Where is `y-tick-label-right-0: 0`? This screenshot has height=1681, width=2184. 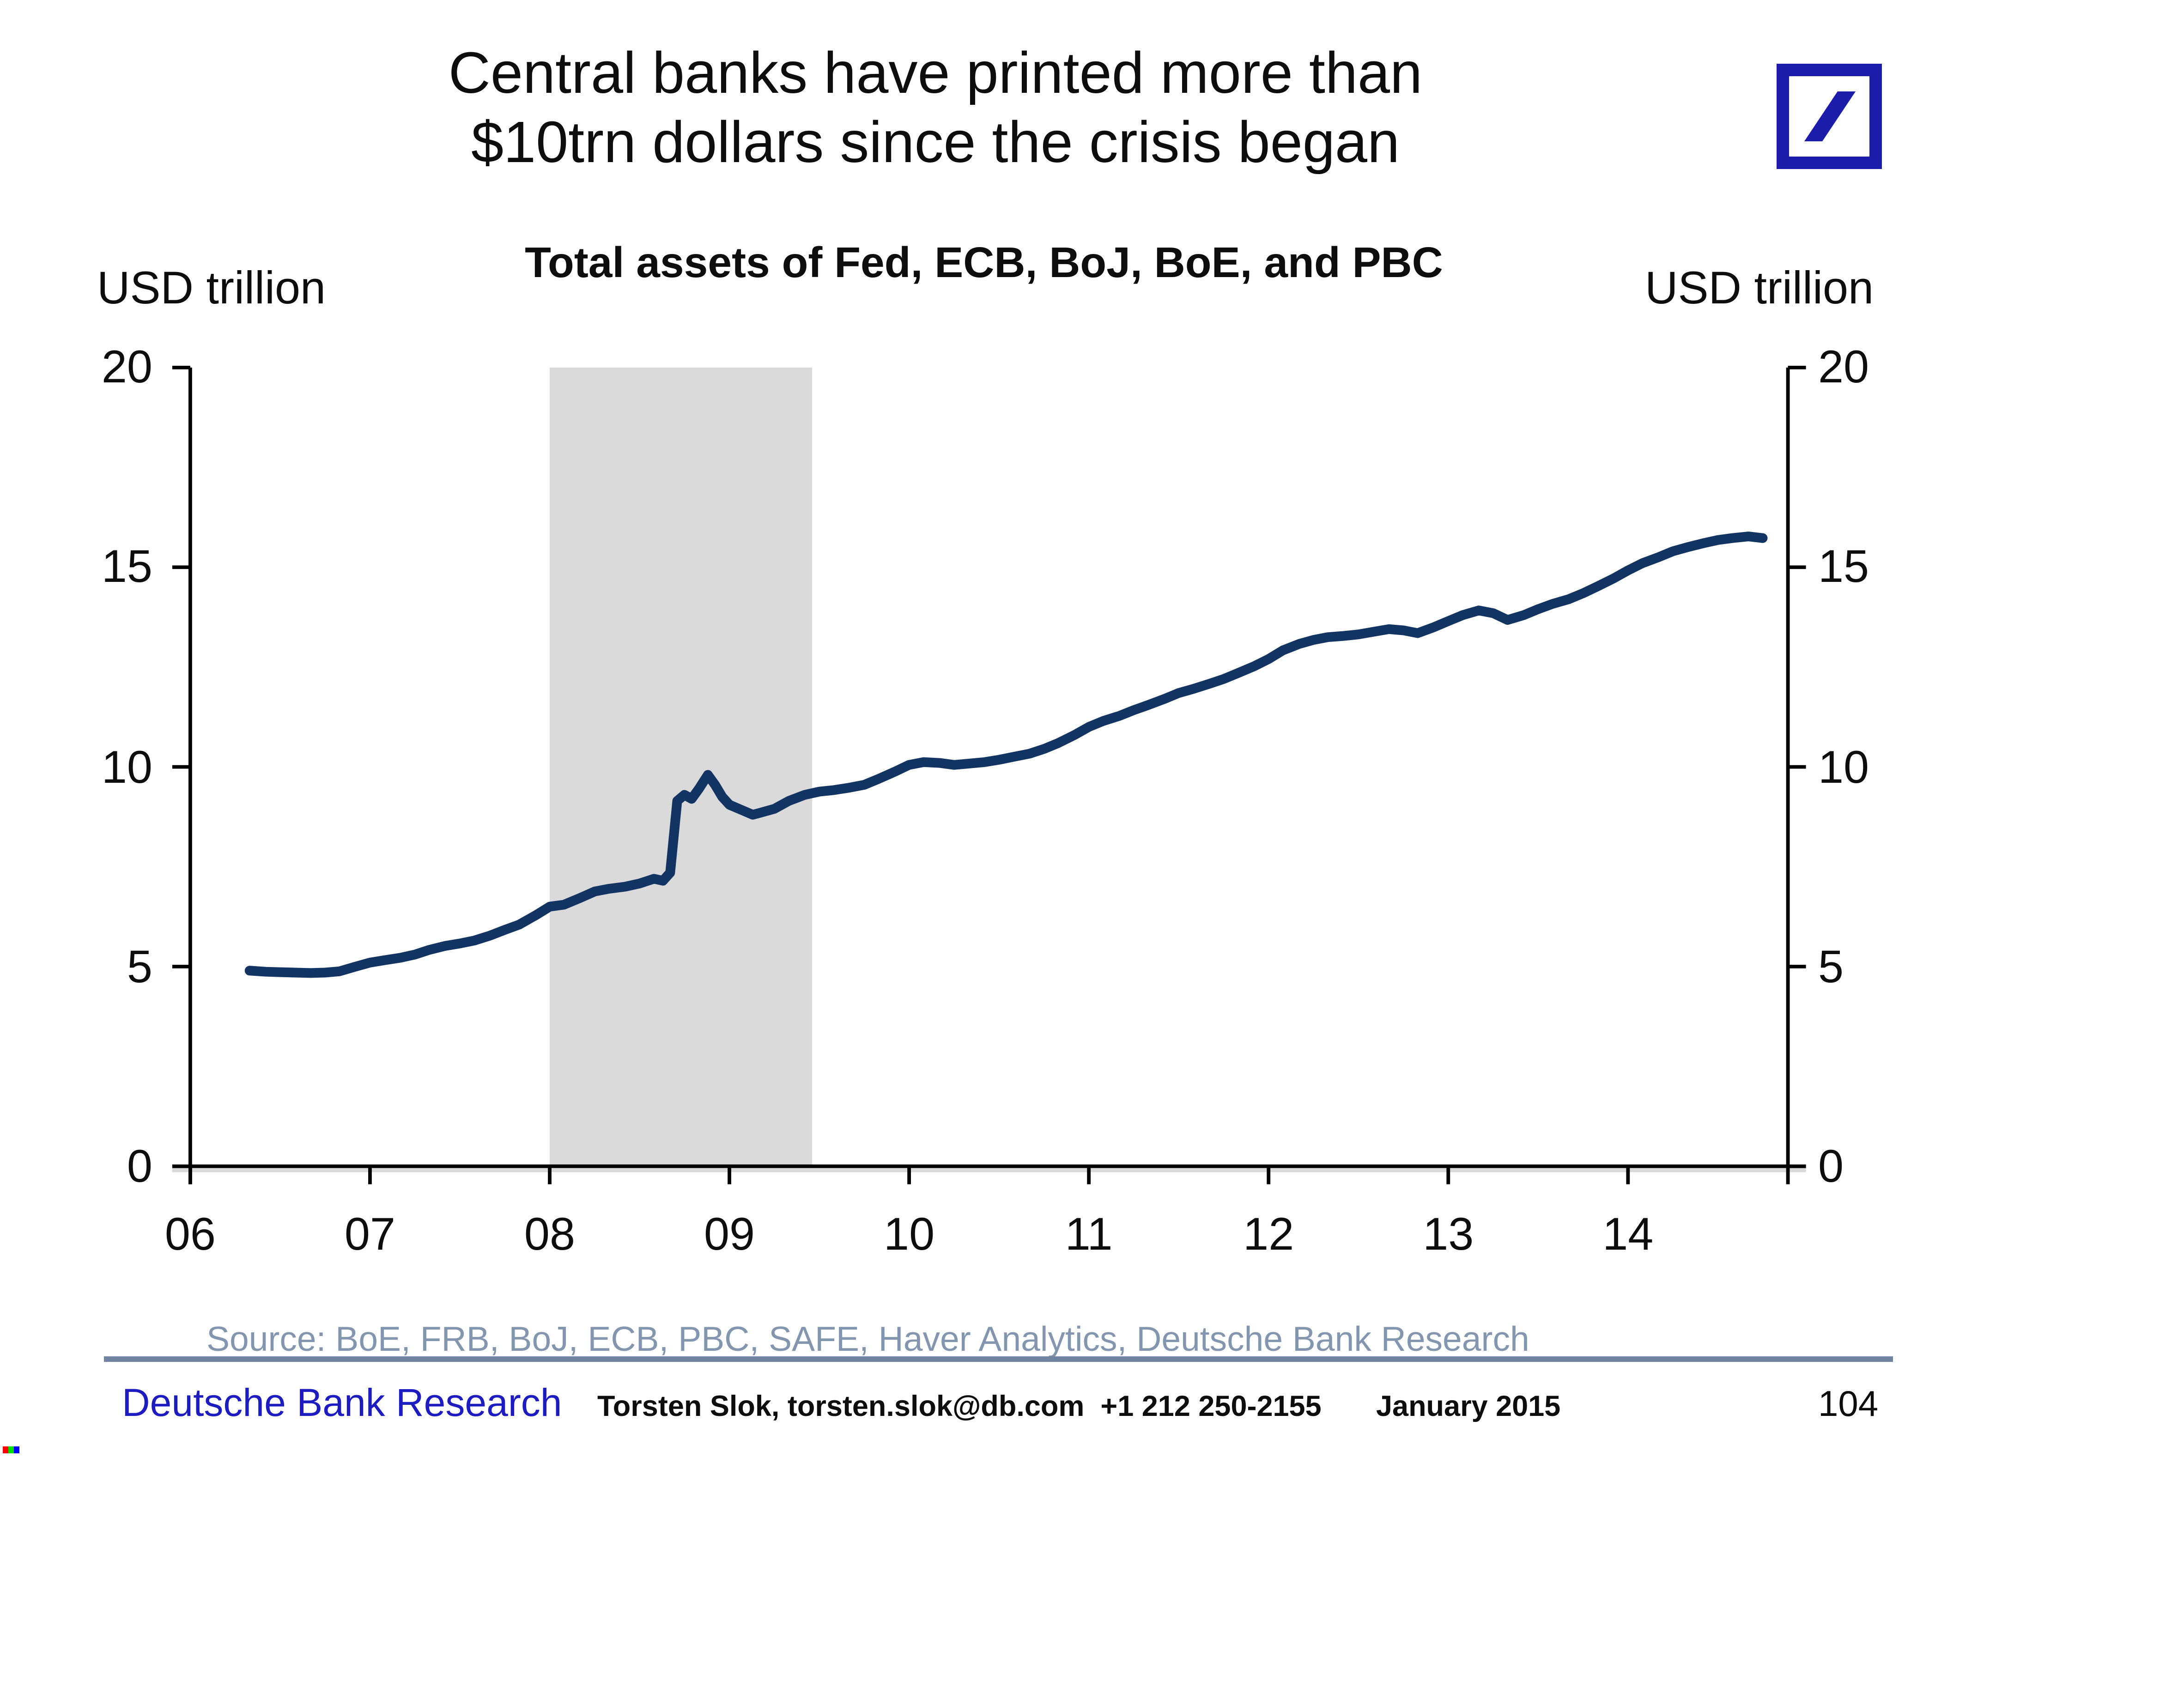 y-tick-label-right-0: 0 is located at coordinates (1831, 1165).